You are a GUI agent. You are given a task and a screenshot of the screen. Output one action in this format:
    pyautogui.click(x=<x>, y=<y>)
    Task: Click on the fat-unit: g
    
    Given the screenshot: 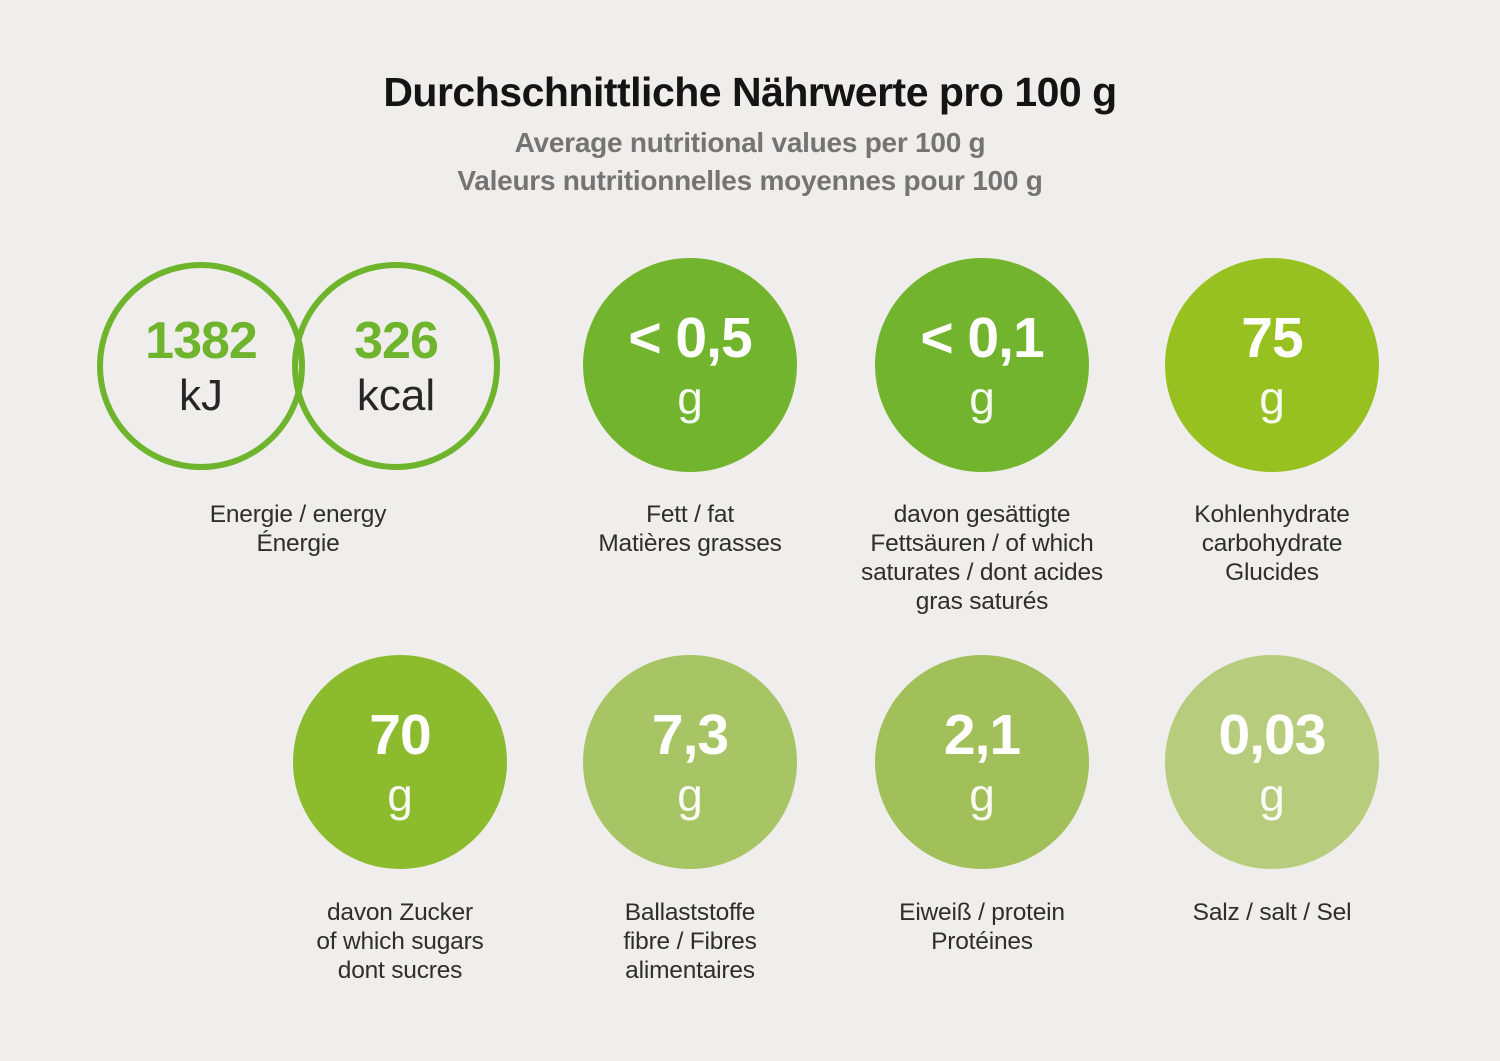 What is the action you would take?
    pyautogui.click(x=690, y=397)
    